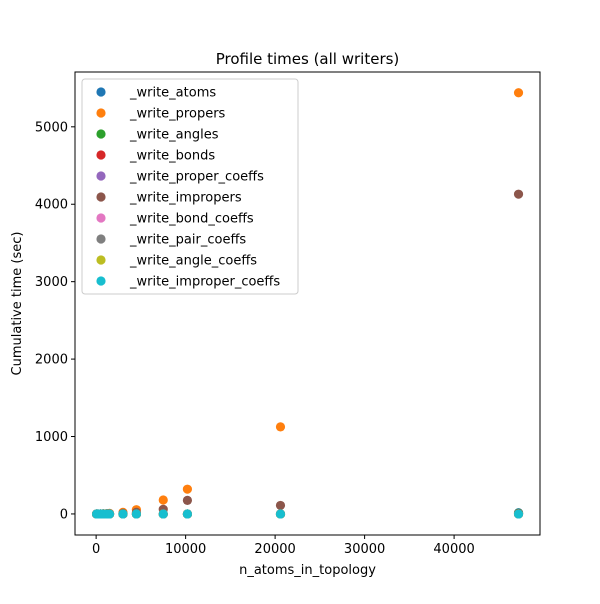  Describe the element at coordinates (51, 127) in the screenshot. I see `y-tick-label: 5000` at that location.